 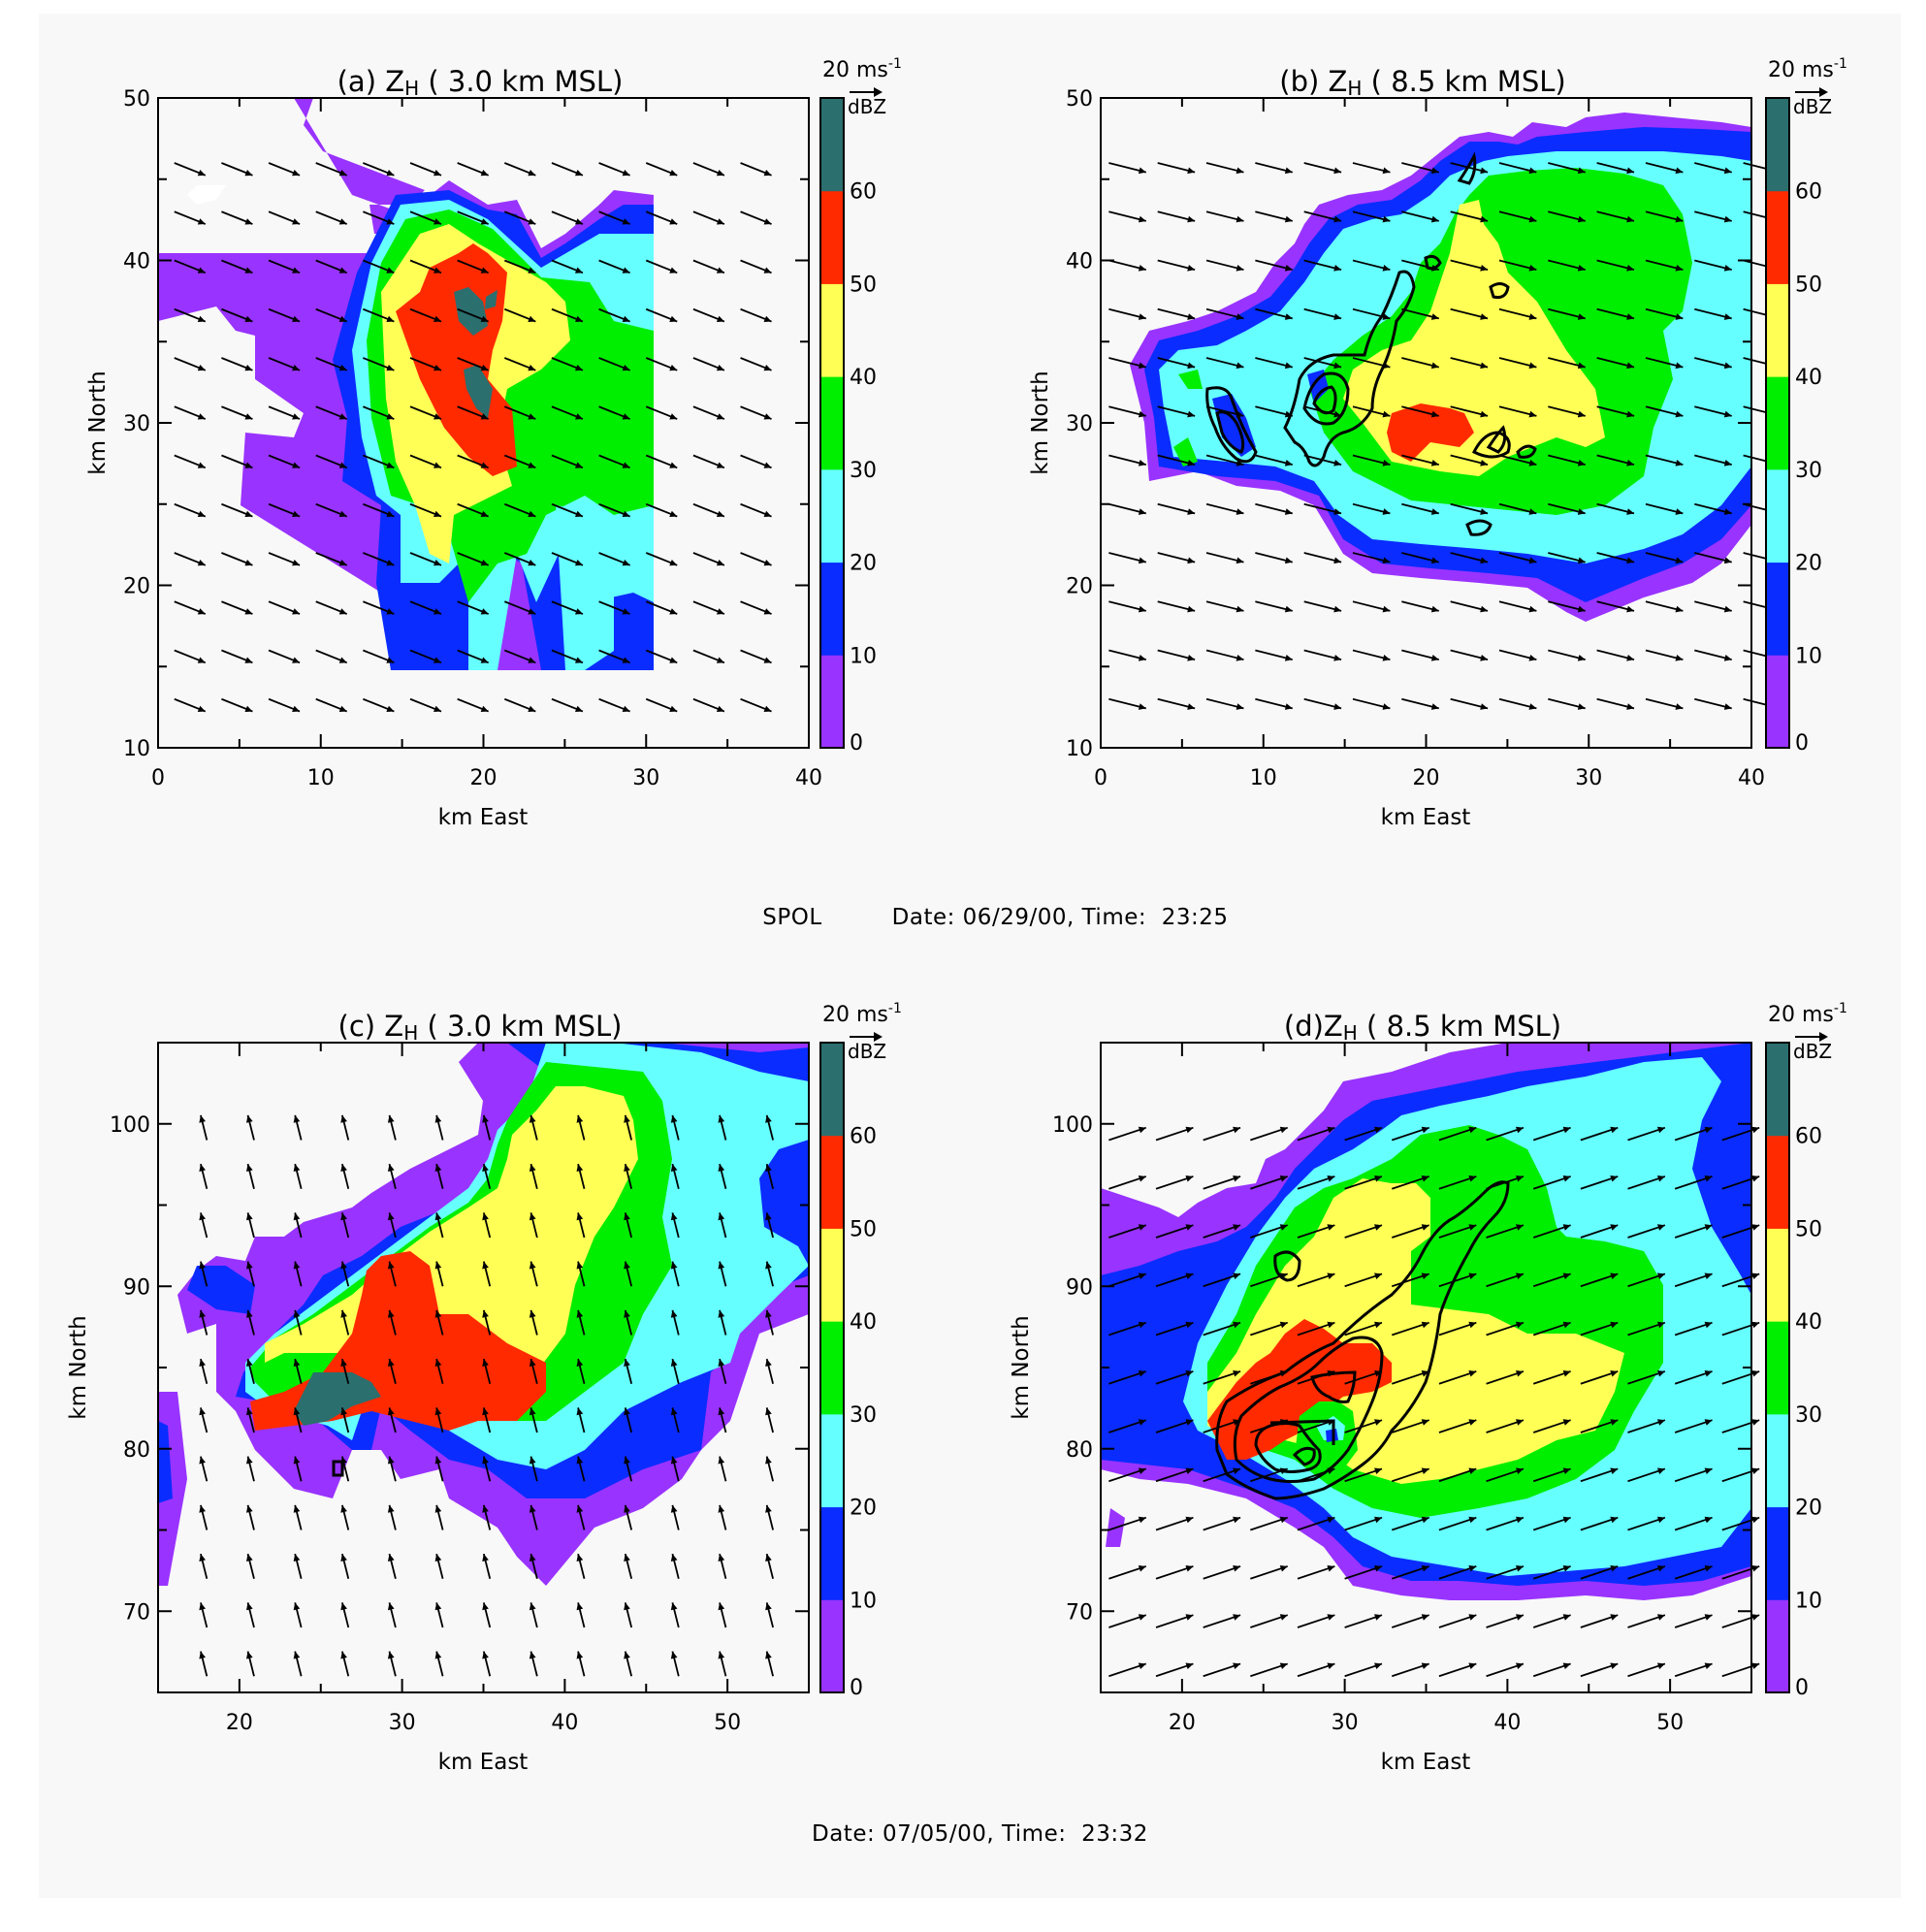 I want to click on x-tick-label: 50, so click(x=1670, y=1723).